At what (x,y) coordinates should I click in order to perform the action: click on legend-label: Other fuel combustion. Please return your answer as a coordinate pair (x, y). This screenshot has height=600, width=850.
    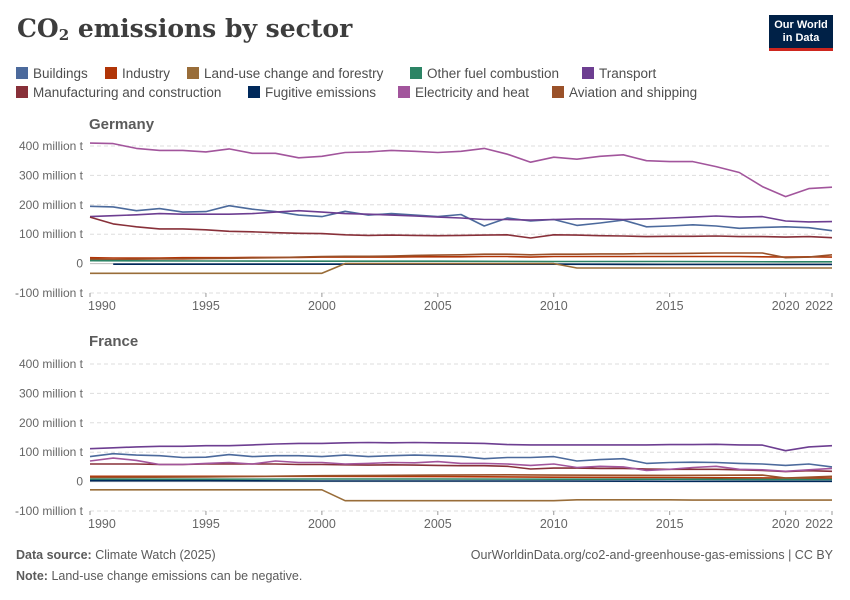
    Looking at the image, I should click on (493, 73).